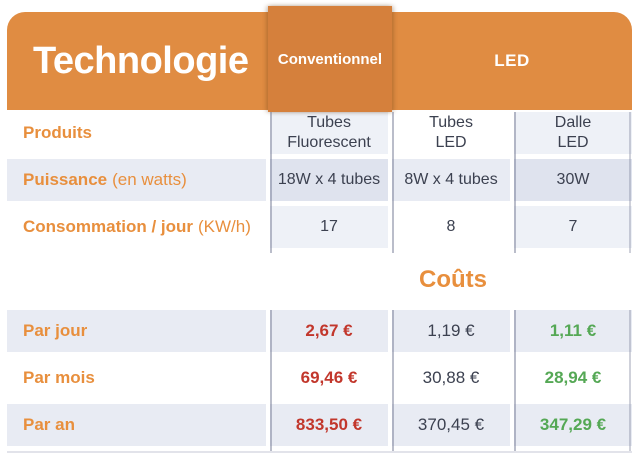  I want to click on row-par-jour: Par jour 2,67 € 1,19 € 1,11 €, so click(319, 333).